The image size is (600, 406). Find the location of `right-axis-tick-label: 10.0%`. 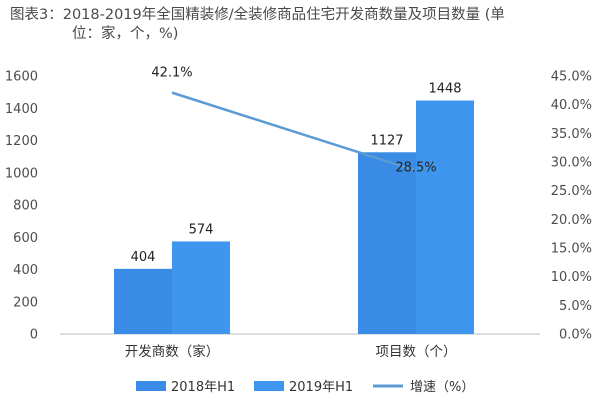

right-axis-tick-label: 10.0% is located at coordinates (571, 277).